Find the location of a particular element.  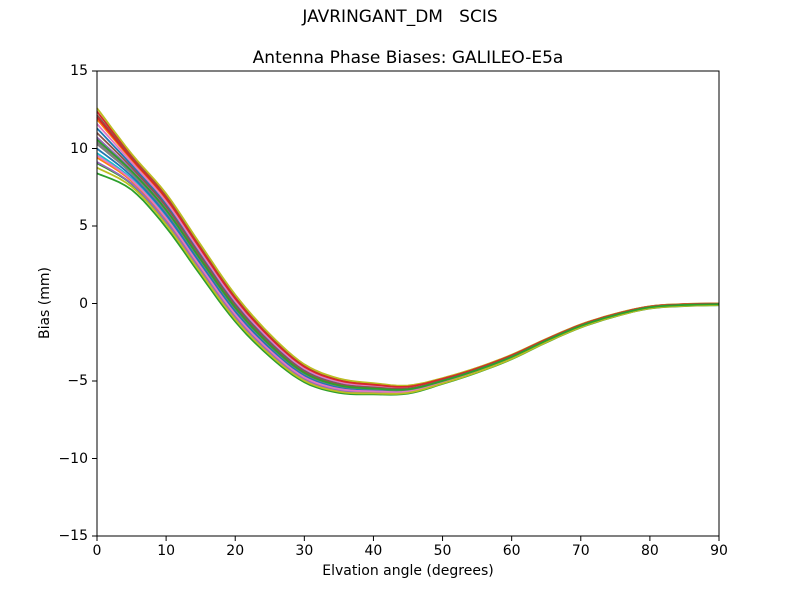

x-tick-label-90: 90 is located at coordinates (719, 551).